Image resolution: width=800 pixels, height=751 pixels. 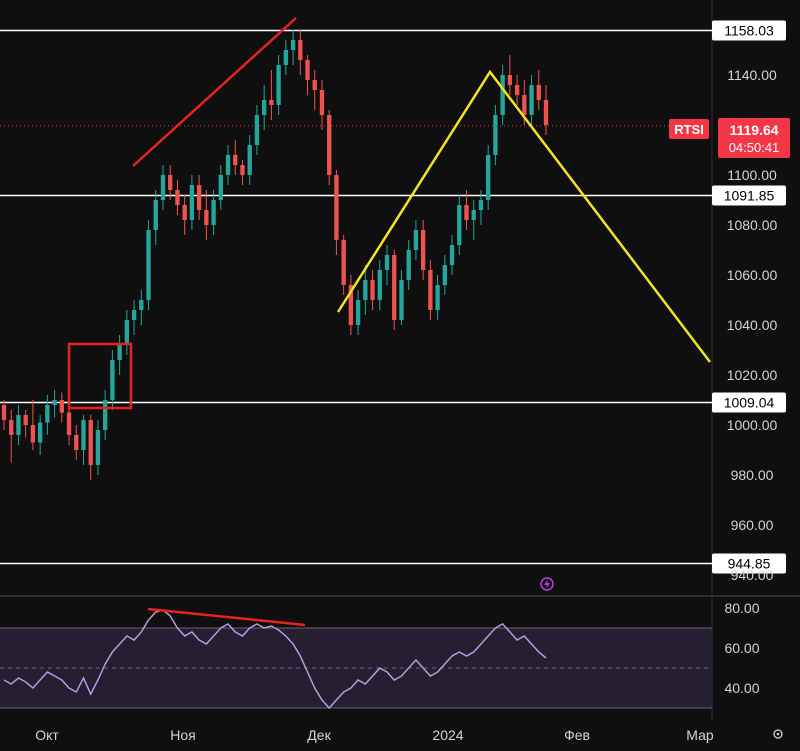 I want to click on rsi-divergence-line, so click(x=226, y=617).